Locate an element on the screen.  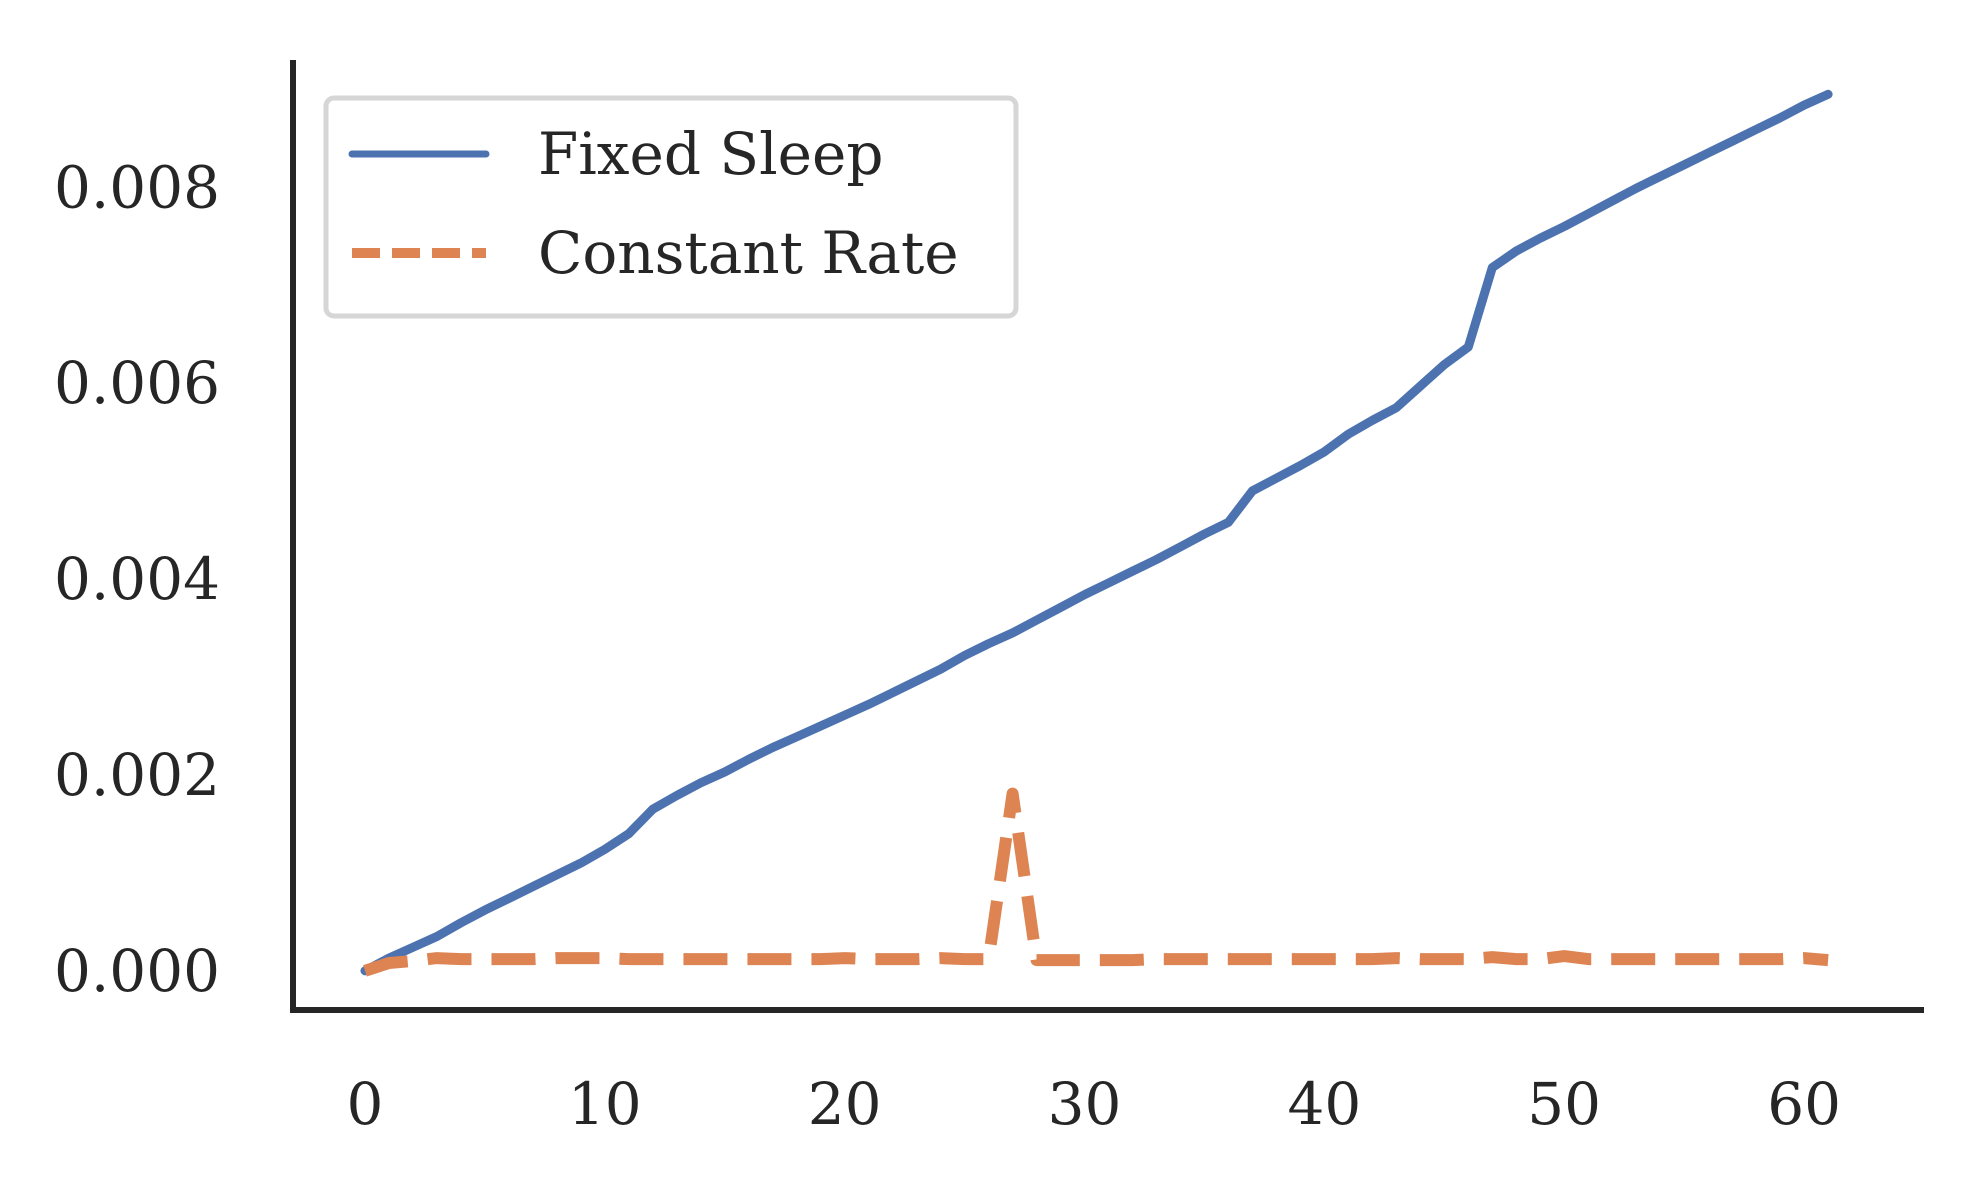
y-tick-label: 0.002 is located at coordinates (137, 775).